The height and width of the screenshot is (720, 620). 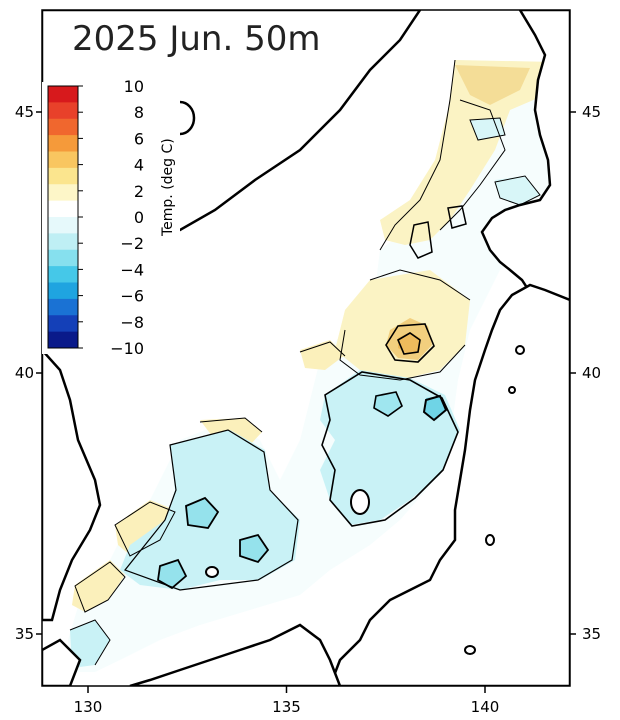 What do you see at coordinates (467, 152) in the screenshot?
I see `field-warm-north` at bounding box center [467, 152].